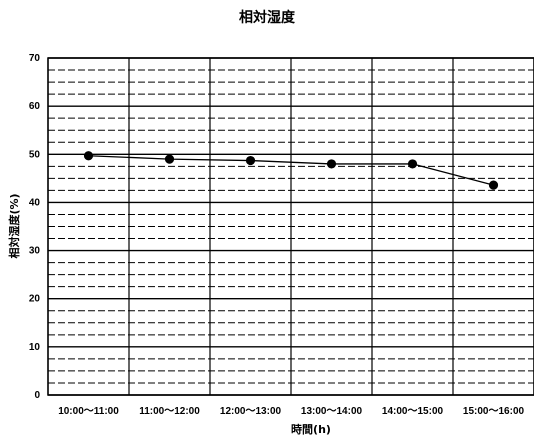 The image size is (534, 443). I want to click on x-tick-label: 15:00～16:00, so click(494, 411).